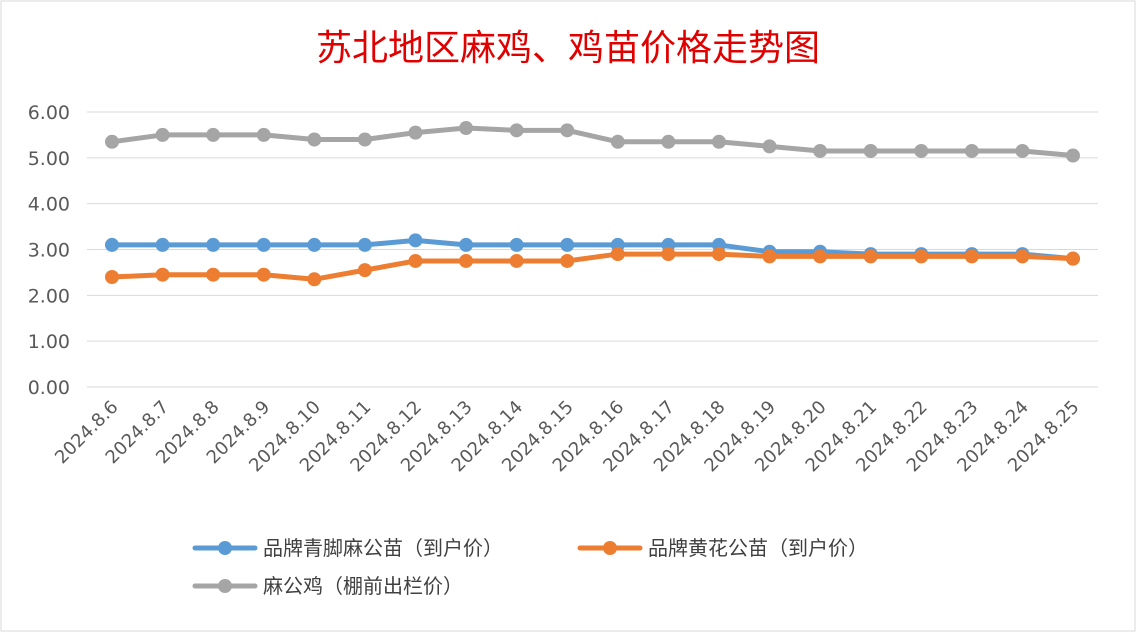 The width and height of the screenshot is (1136, 632). What do you see at coordinates (363, 586) in the screenshot?
I see `legend-label: 麻公鸡（棚前出栏价）` at bounding box center [363, 586].